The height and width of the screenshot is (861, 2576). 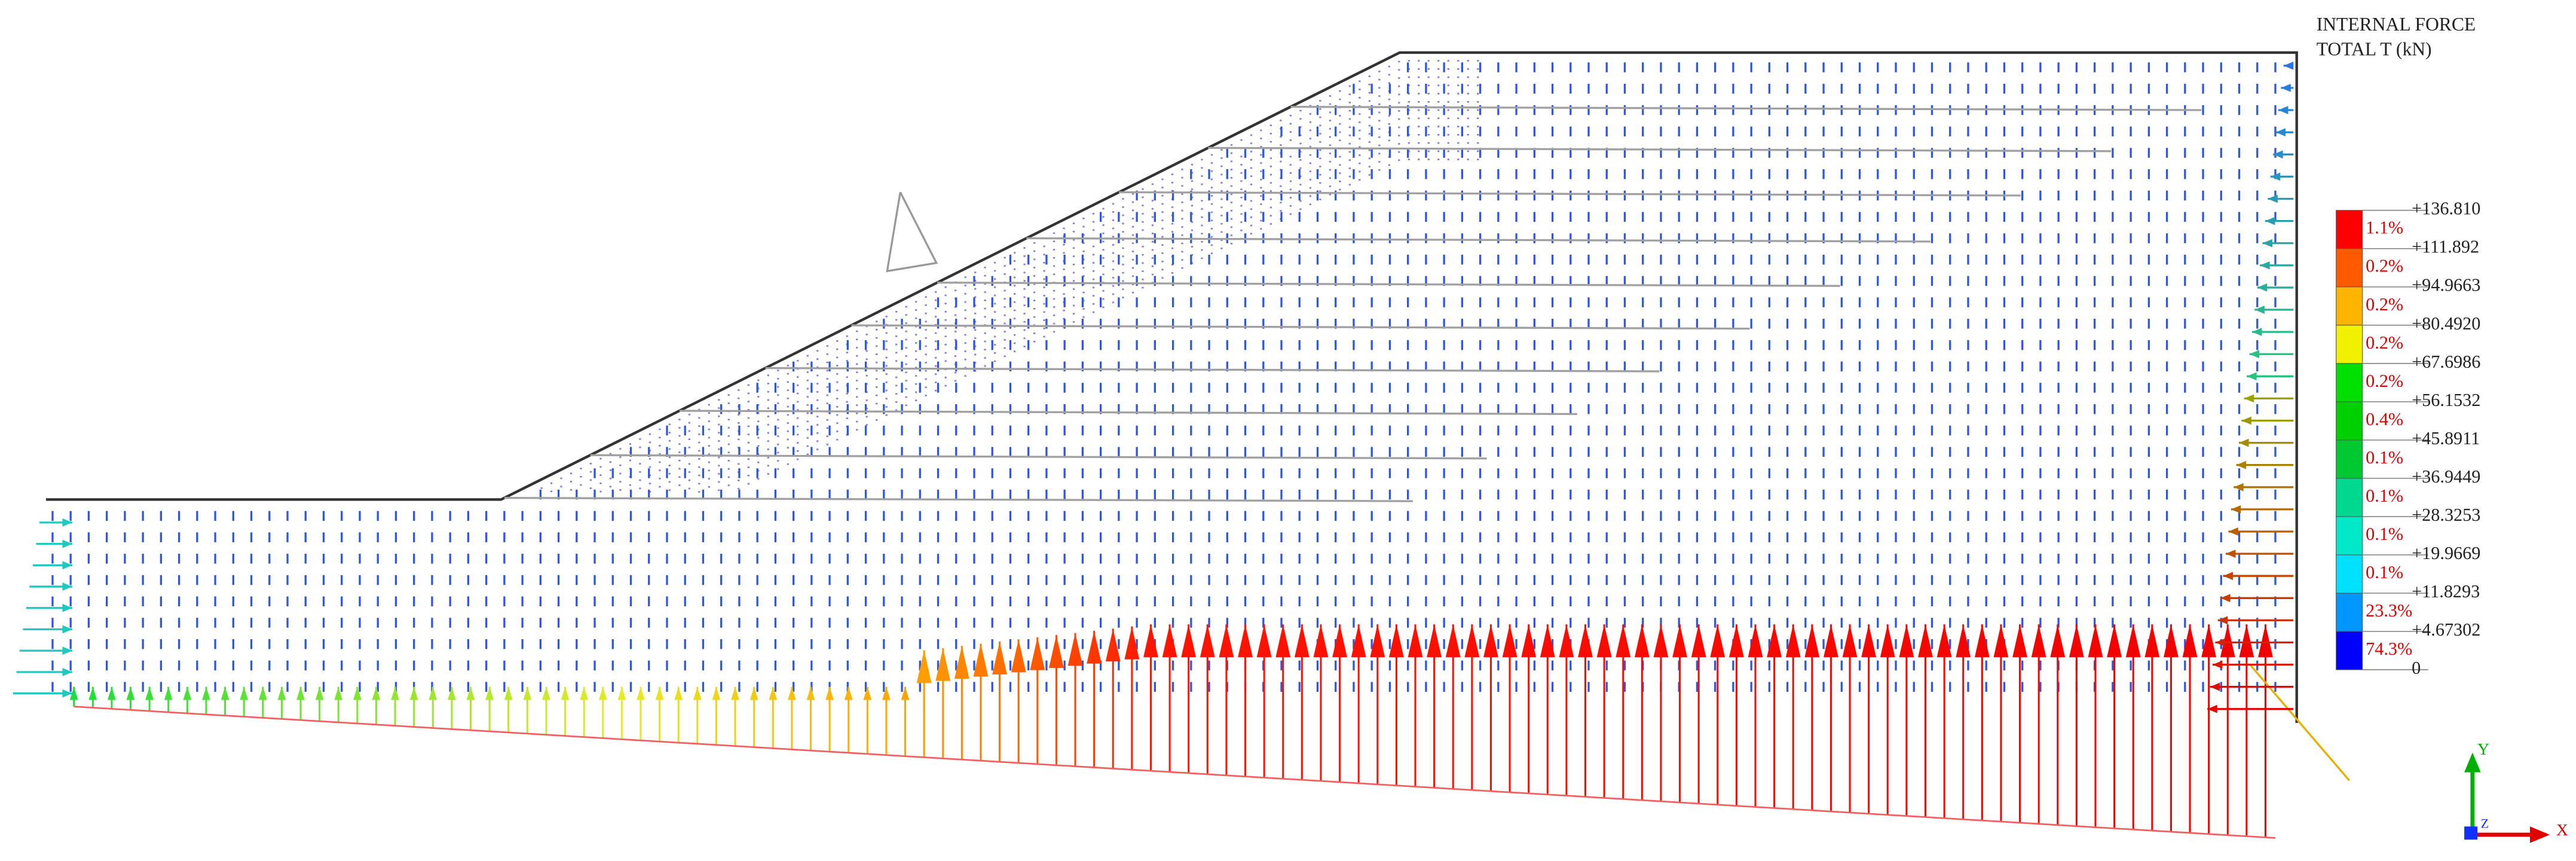 I want to click on x-axis-label: X, so click(x=2562, y=830).